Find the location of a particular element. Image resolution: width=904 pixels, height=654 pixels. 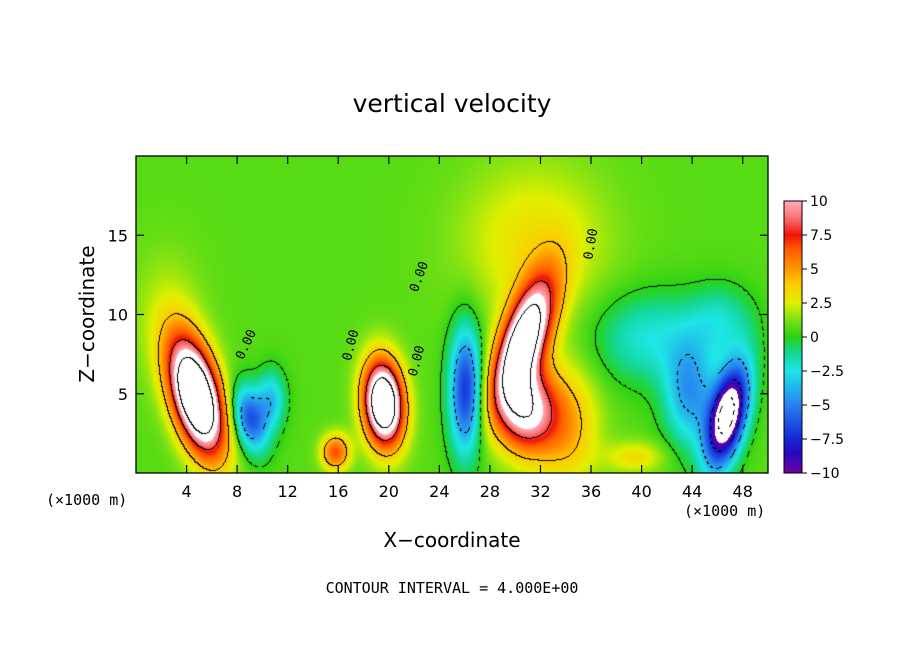

colorbar-tick-label: −5 is located at coordinates (820, 406).